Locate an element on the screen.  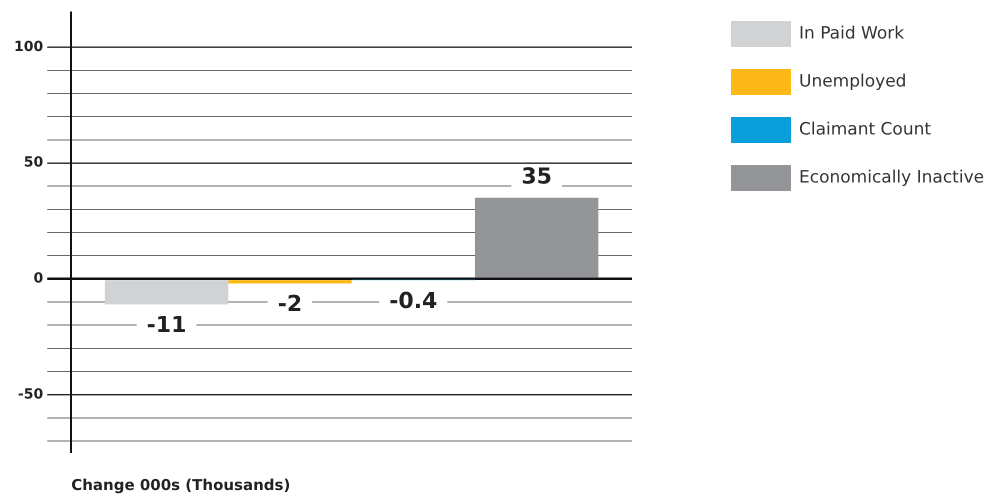
legend-label: In Paid Work is located at coordinates (851, 33).